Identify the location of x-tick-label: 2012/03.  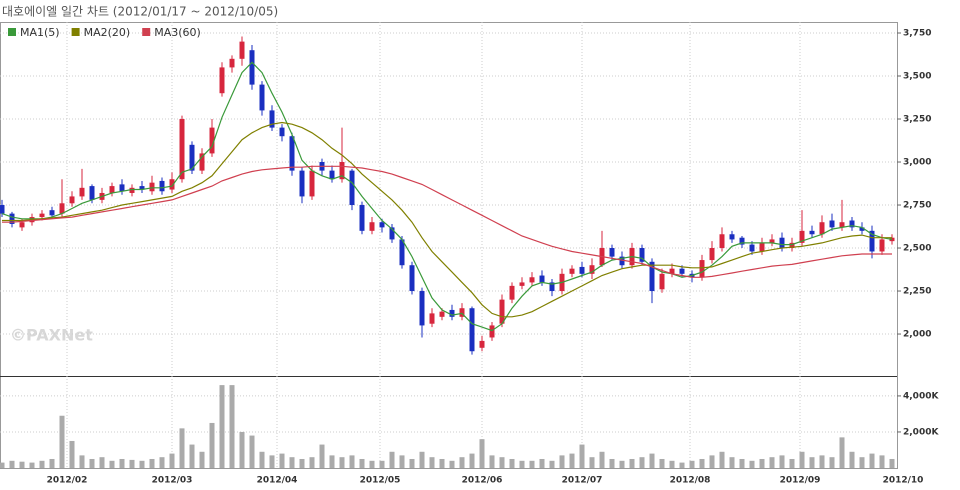
(172, 481).